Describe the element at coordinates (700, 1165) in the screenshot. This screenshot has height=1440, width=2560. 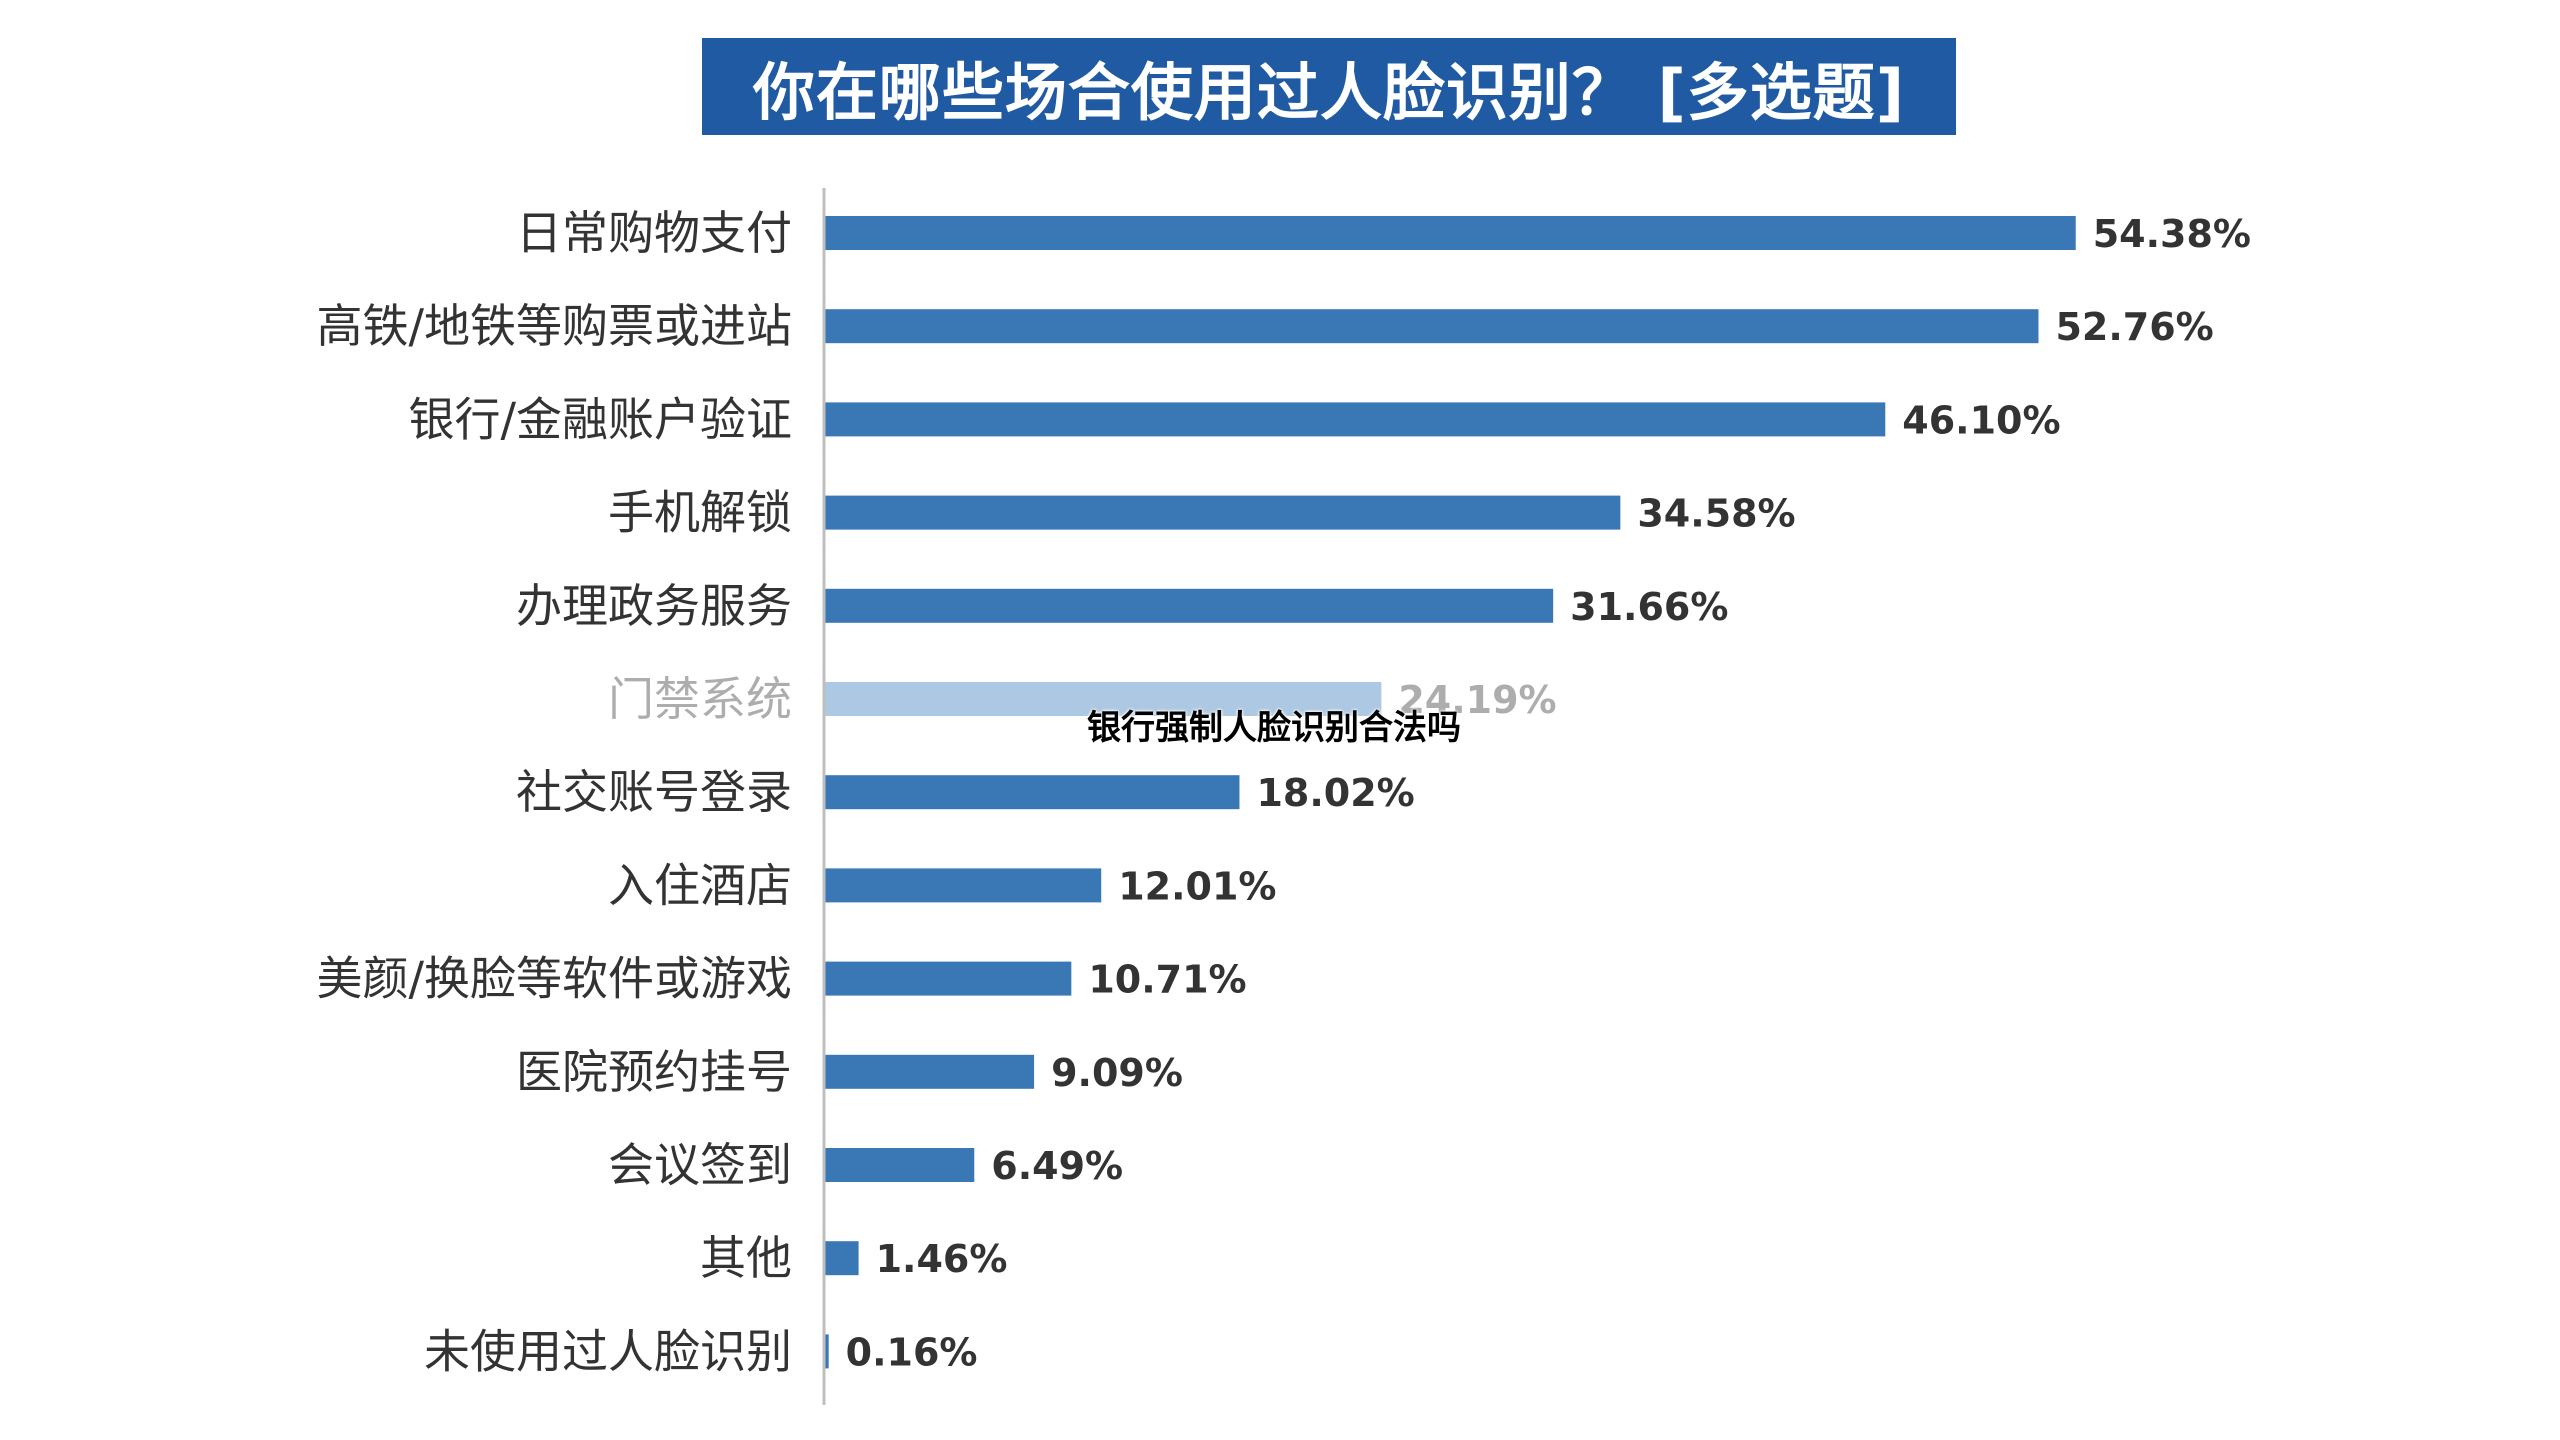
I see `category-label-10: 会议签到` at that location.